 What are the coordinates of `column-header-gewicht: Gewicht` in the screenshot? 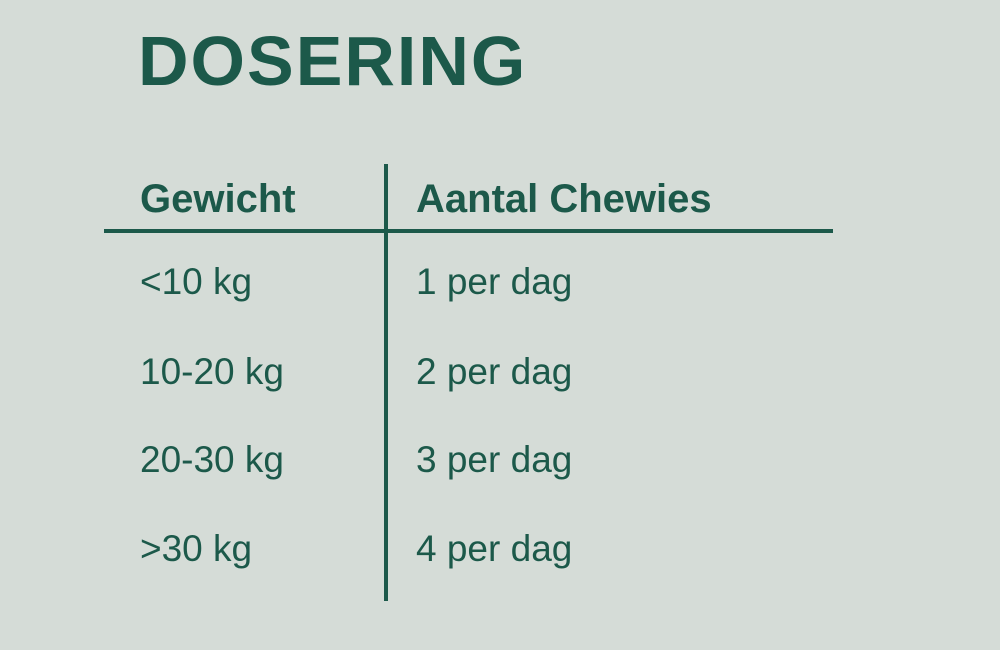 It's located at (218, 199).